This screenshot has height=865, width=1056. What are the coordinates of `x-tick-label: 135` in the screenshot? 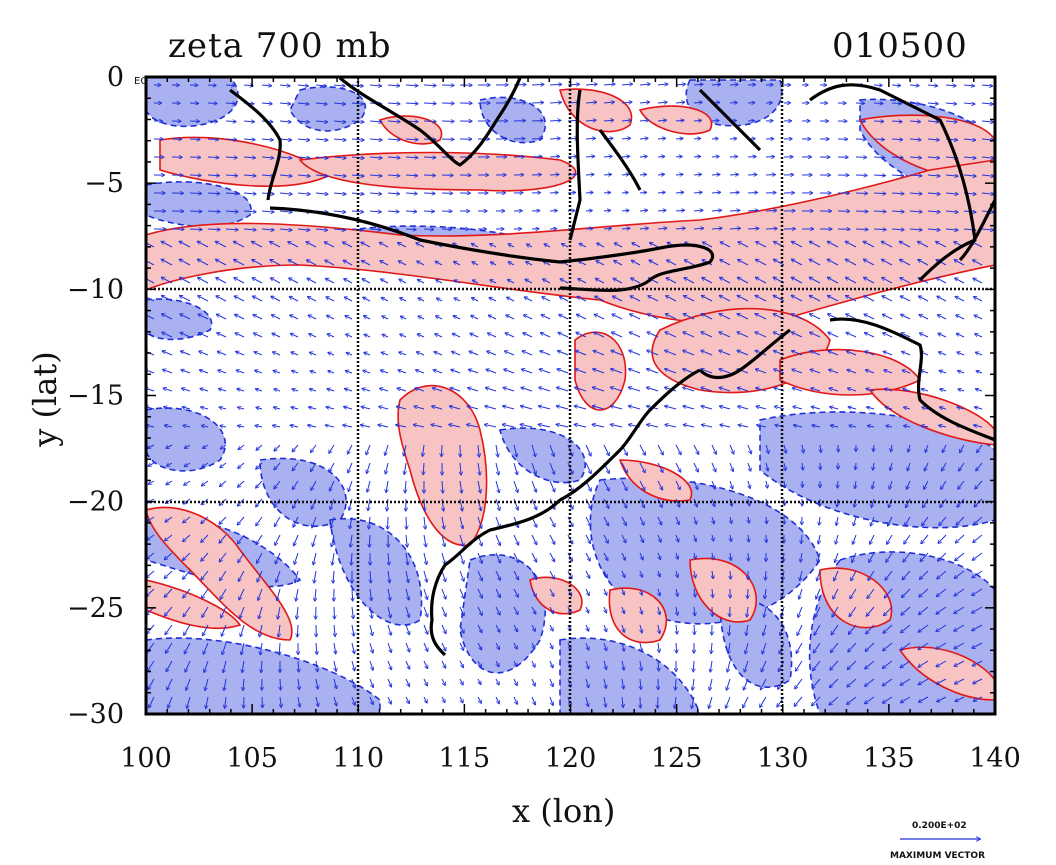 It's located at (889, 758).